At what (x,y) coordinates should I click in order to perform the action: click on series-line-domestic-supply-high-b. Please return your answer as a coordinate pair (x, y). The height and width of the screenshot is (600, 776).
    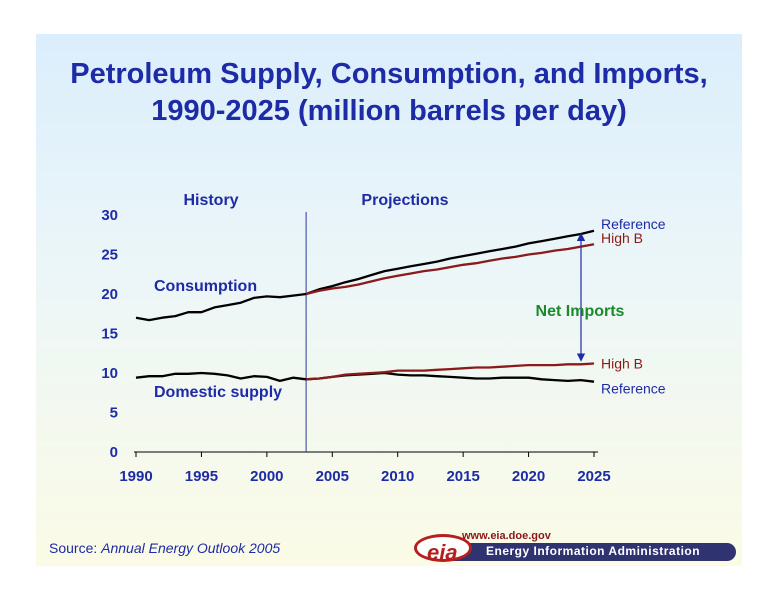
    Looking at the image, I should click on (450, 371).